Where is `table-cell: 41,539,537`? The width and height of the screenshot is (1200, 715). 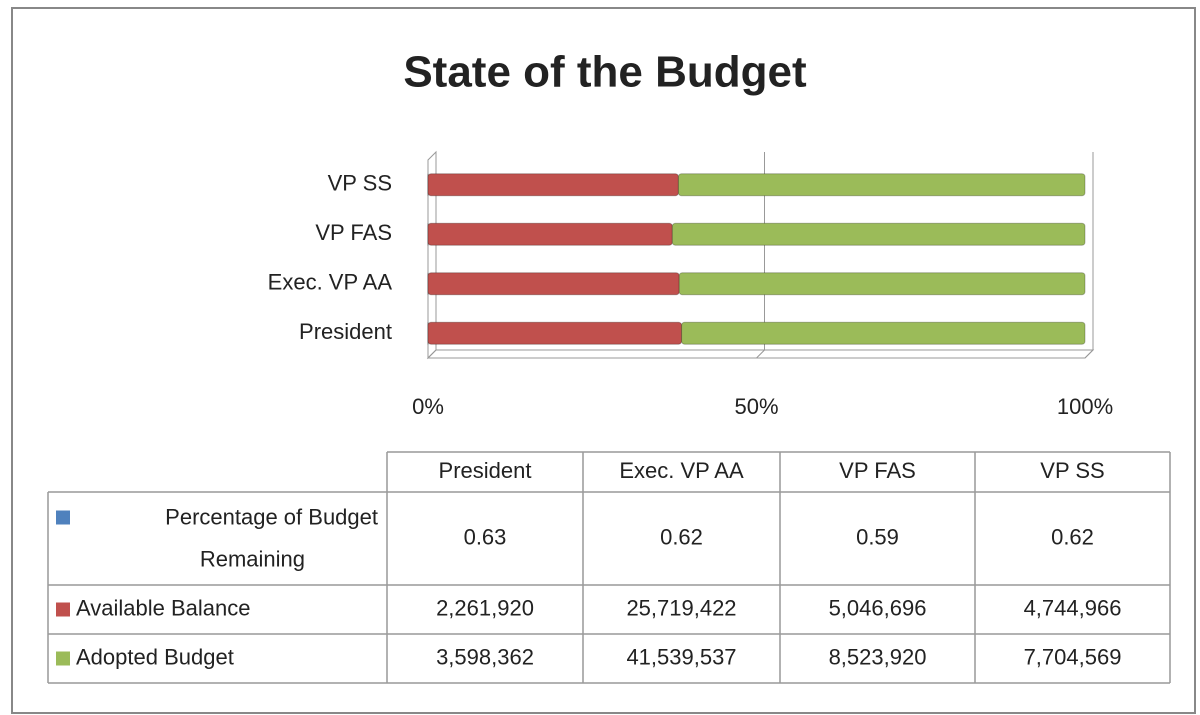
table-cell: 41,539,537 is located at coordinates (681, 656).